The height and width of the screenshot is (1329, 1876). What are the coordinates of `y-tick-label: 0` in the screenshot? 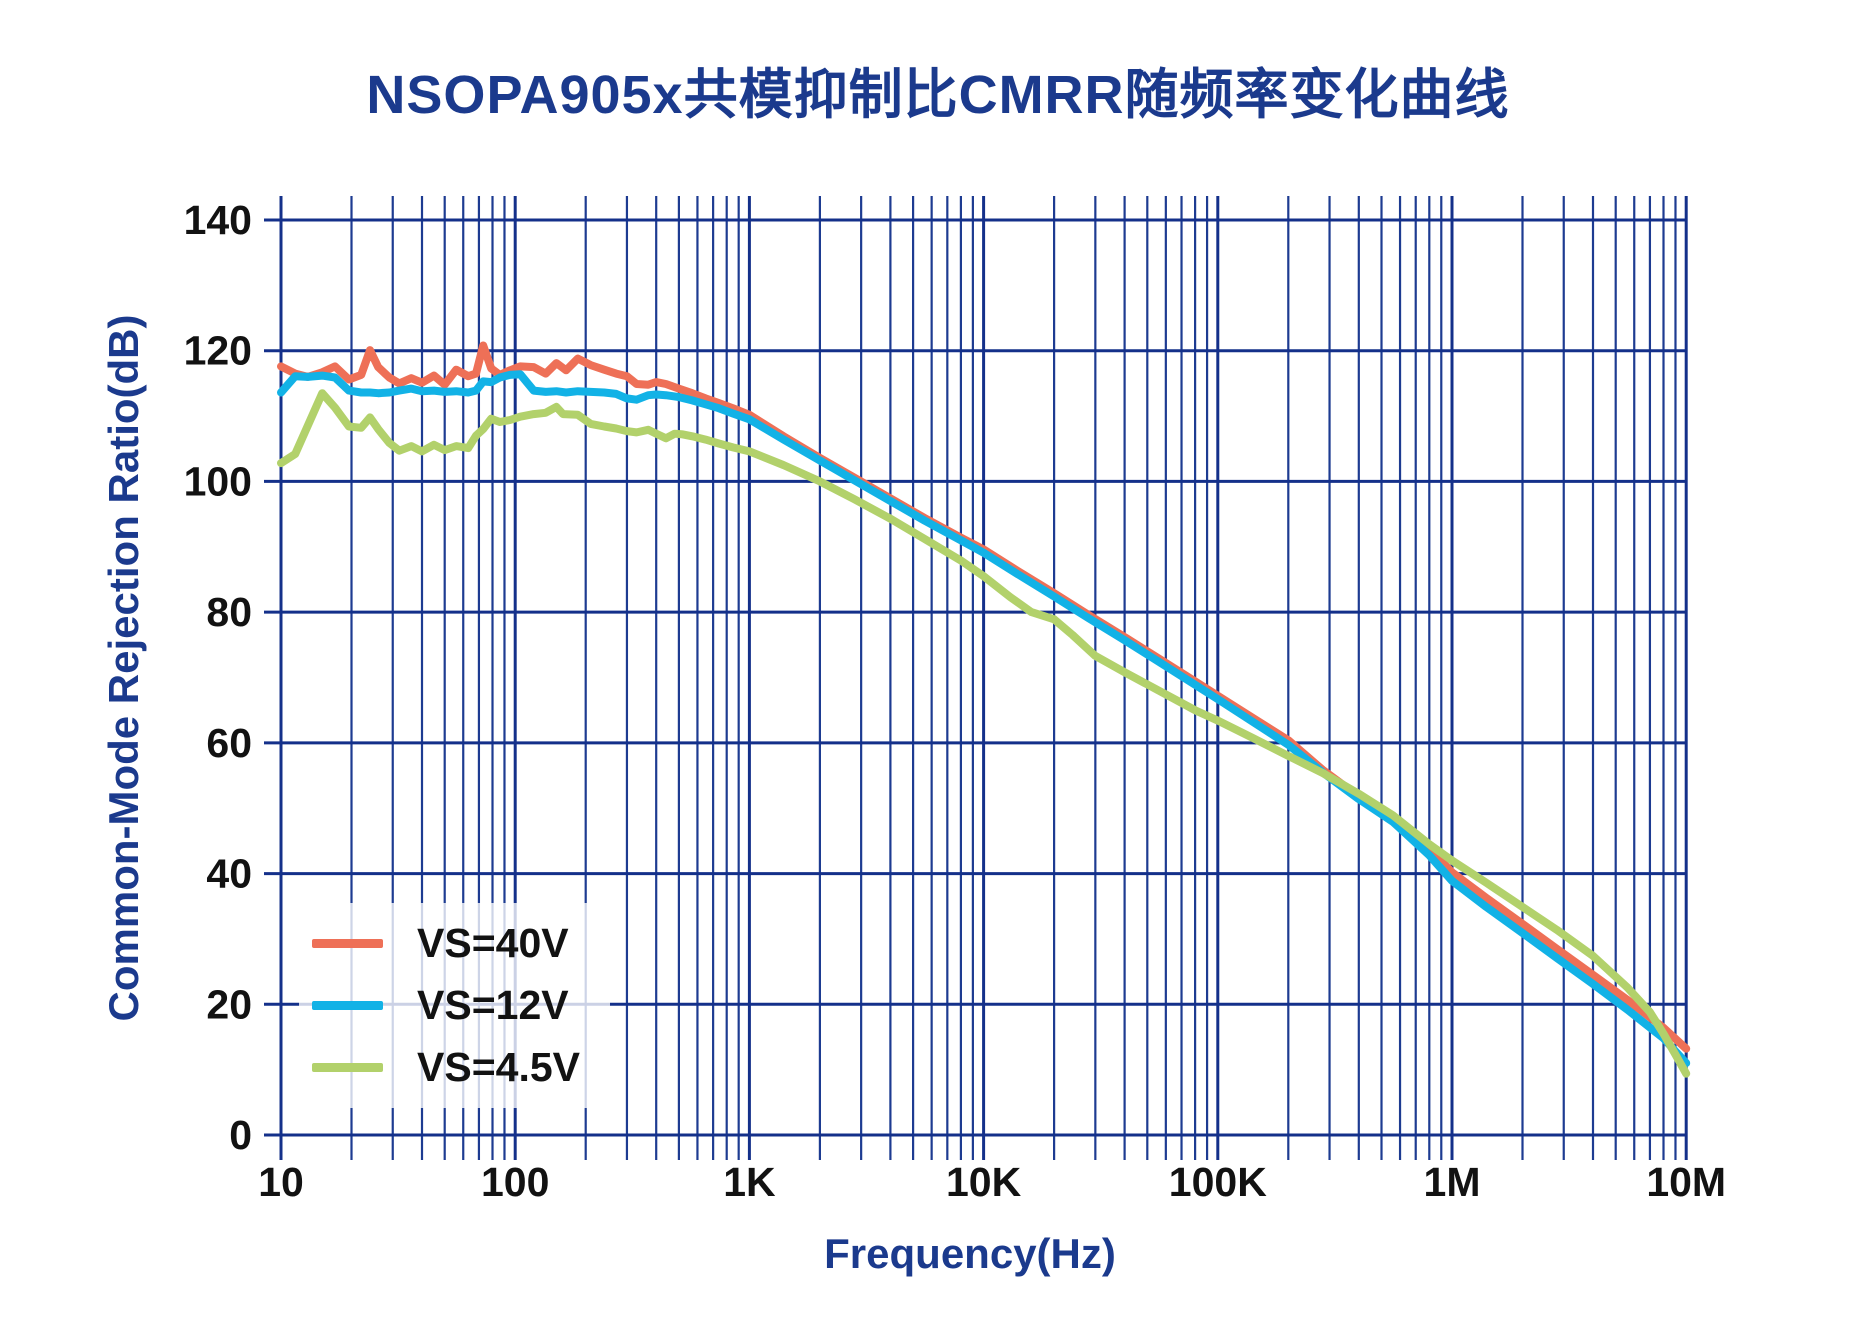 It's located at (240, 1135).